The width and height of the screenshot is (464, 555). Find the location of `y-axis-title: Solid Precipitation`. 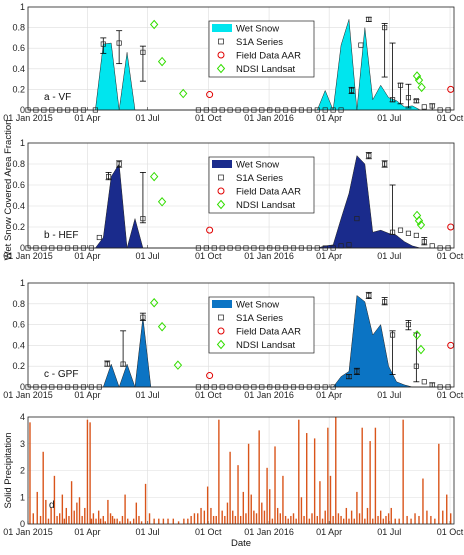

y-axis-title: Solid Precipitation is located at coordinates (8, 470).